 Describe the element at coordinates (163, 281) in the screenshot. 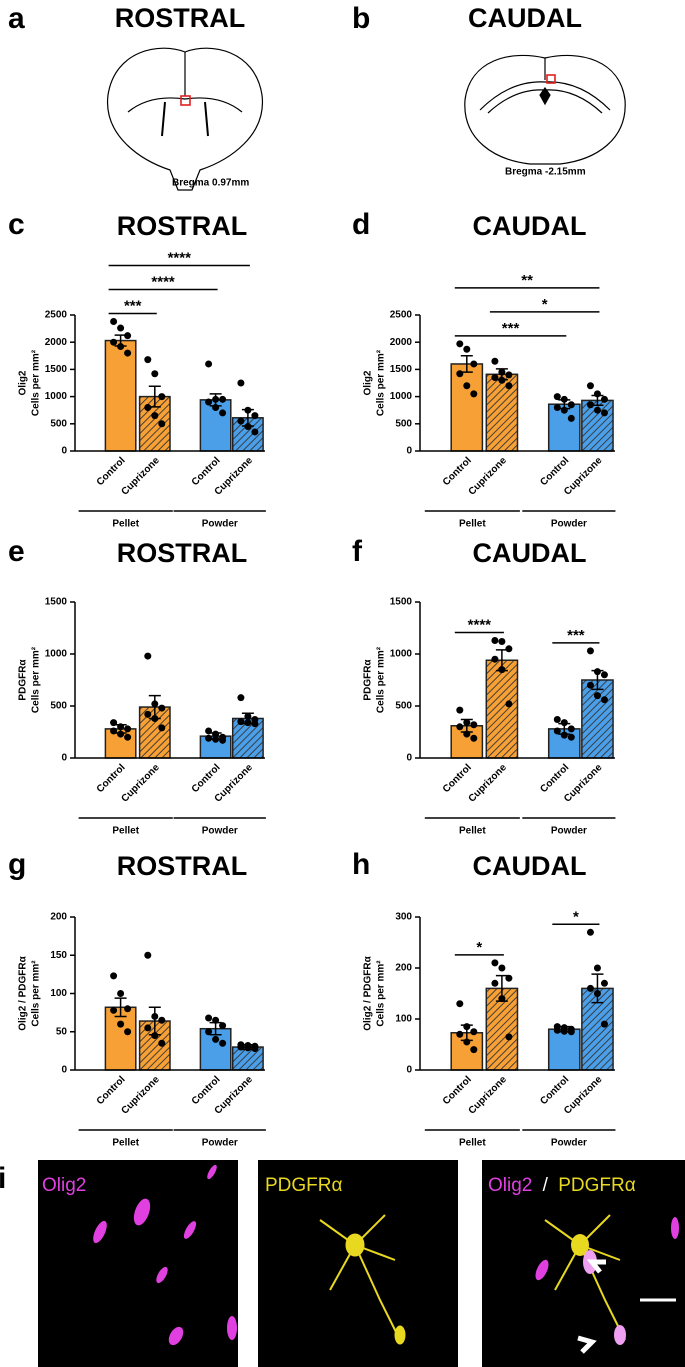

I see `significance-label: ****` at that location.